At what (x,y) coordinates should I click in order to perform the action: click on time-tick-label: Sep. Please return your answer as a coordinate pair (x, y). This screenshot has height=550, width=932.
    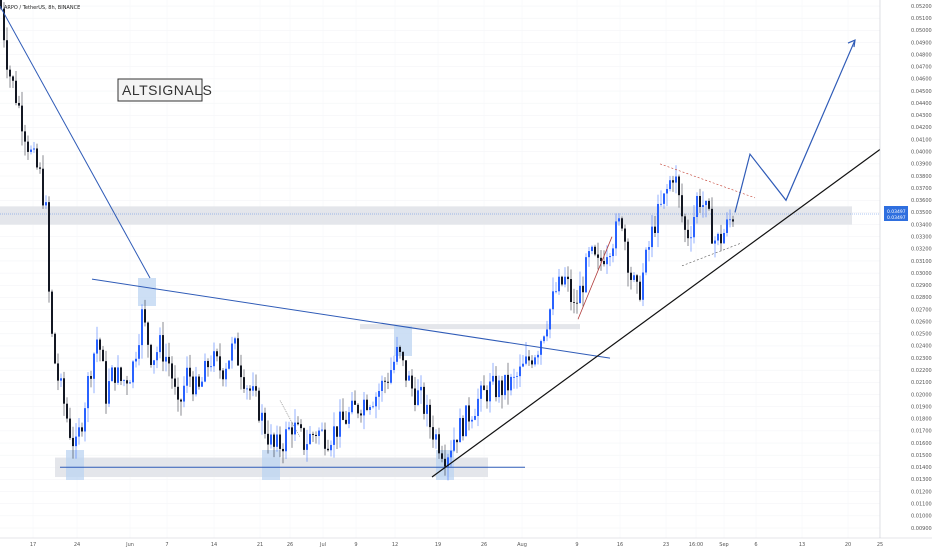
    Looking at the image, I should click on (723, 545).